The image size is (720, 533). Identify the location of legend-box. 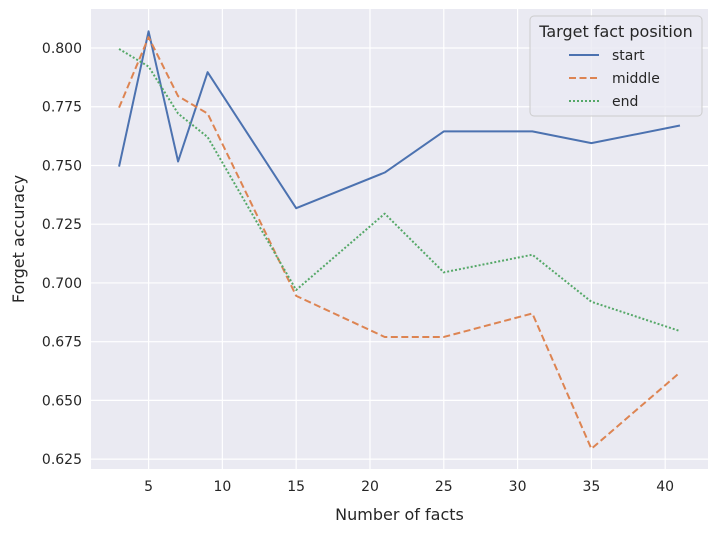
(616, 66).